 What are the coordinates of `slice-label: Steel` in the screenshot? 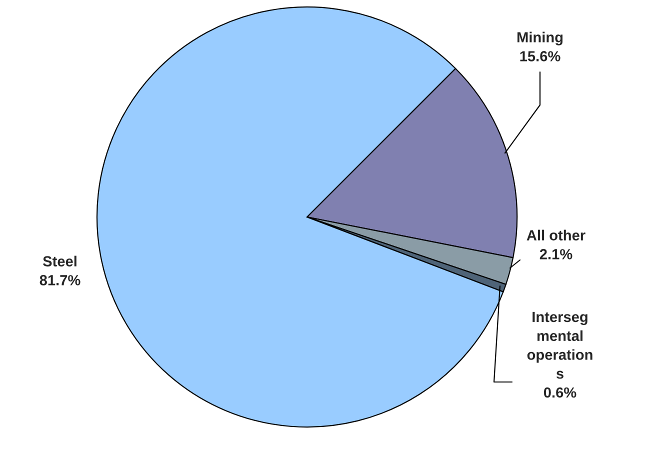 It's located at (59, 261).